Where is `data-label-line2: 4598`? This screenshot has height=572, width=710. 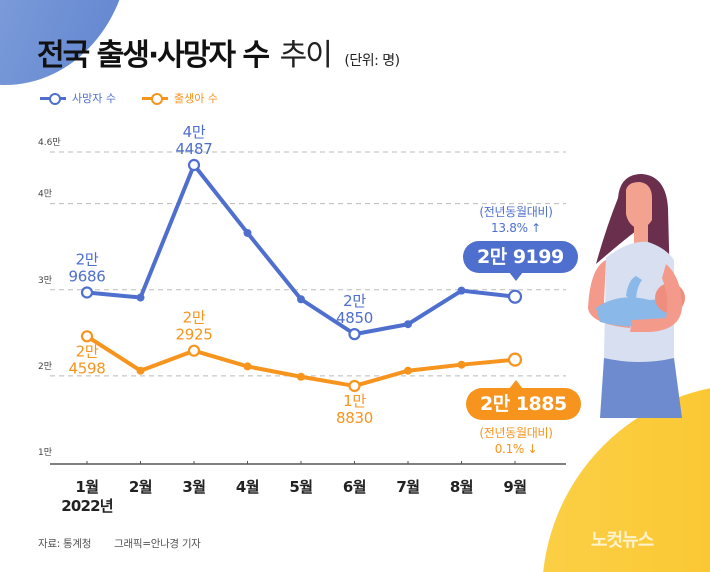 data-label-line2: 4598 is located at coordinates (87, 368).